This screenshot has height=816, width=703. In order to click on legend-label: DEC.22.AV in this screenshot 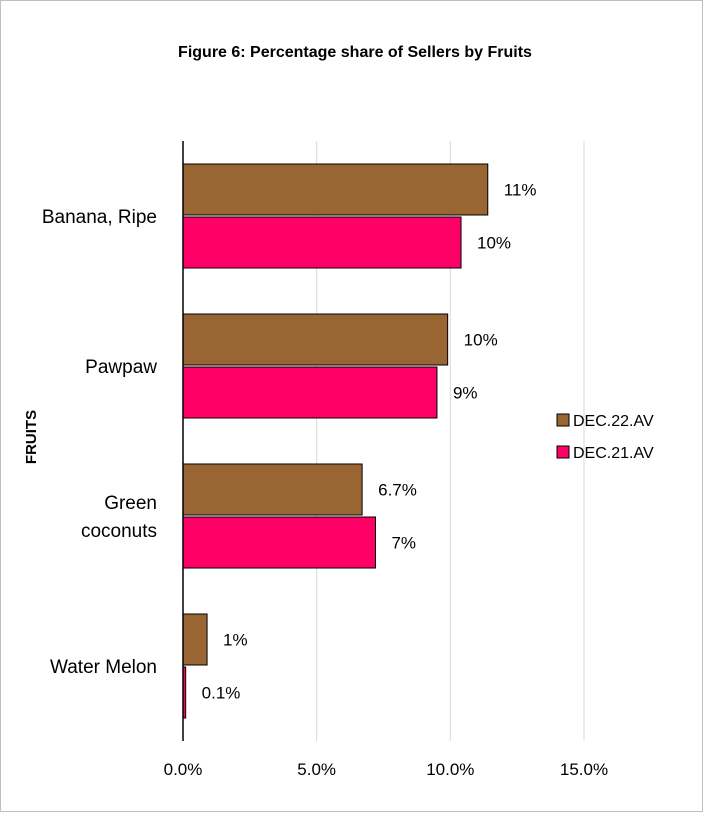, I will do `click(613, 421)`.